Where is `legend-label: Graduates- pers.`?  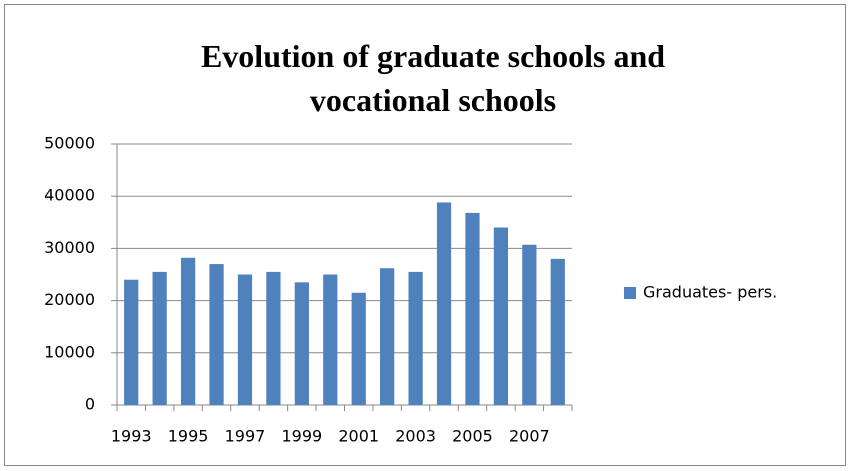 legend-label: Graduates- pers. is located at coordinates (710, 292).